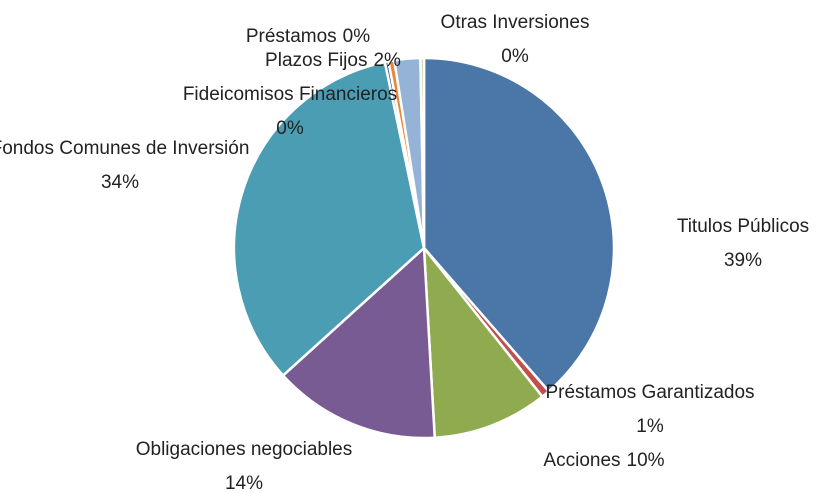 The image size is (831, 493). I want to click on slice-label: Obligaciones negociables 14%, so click(244, 466).